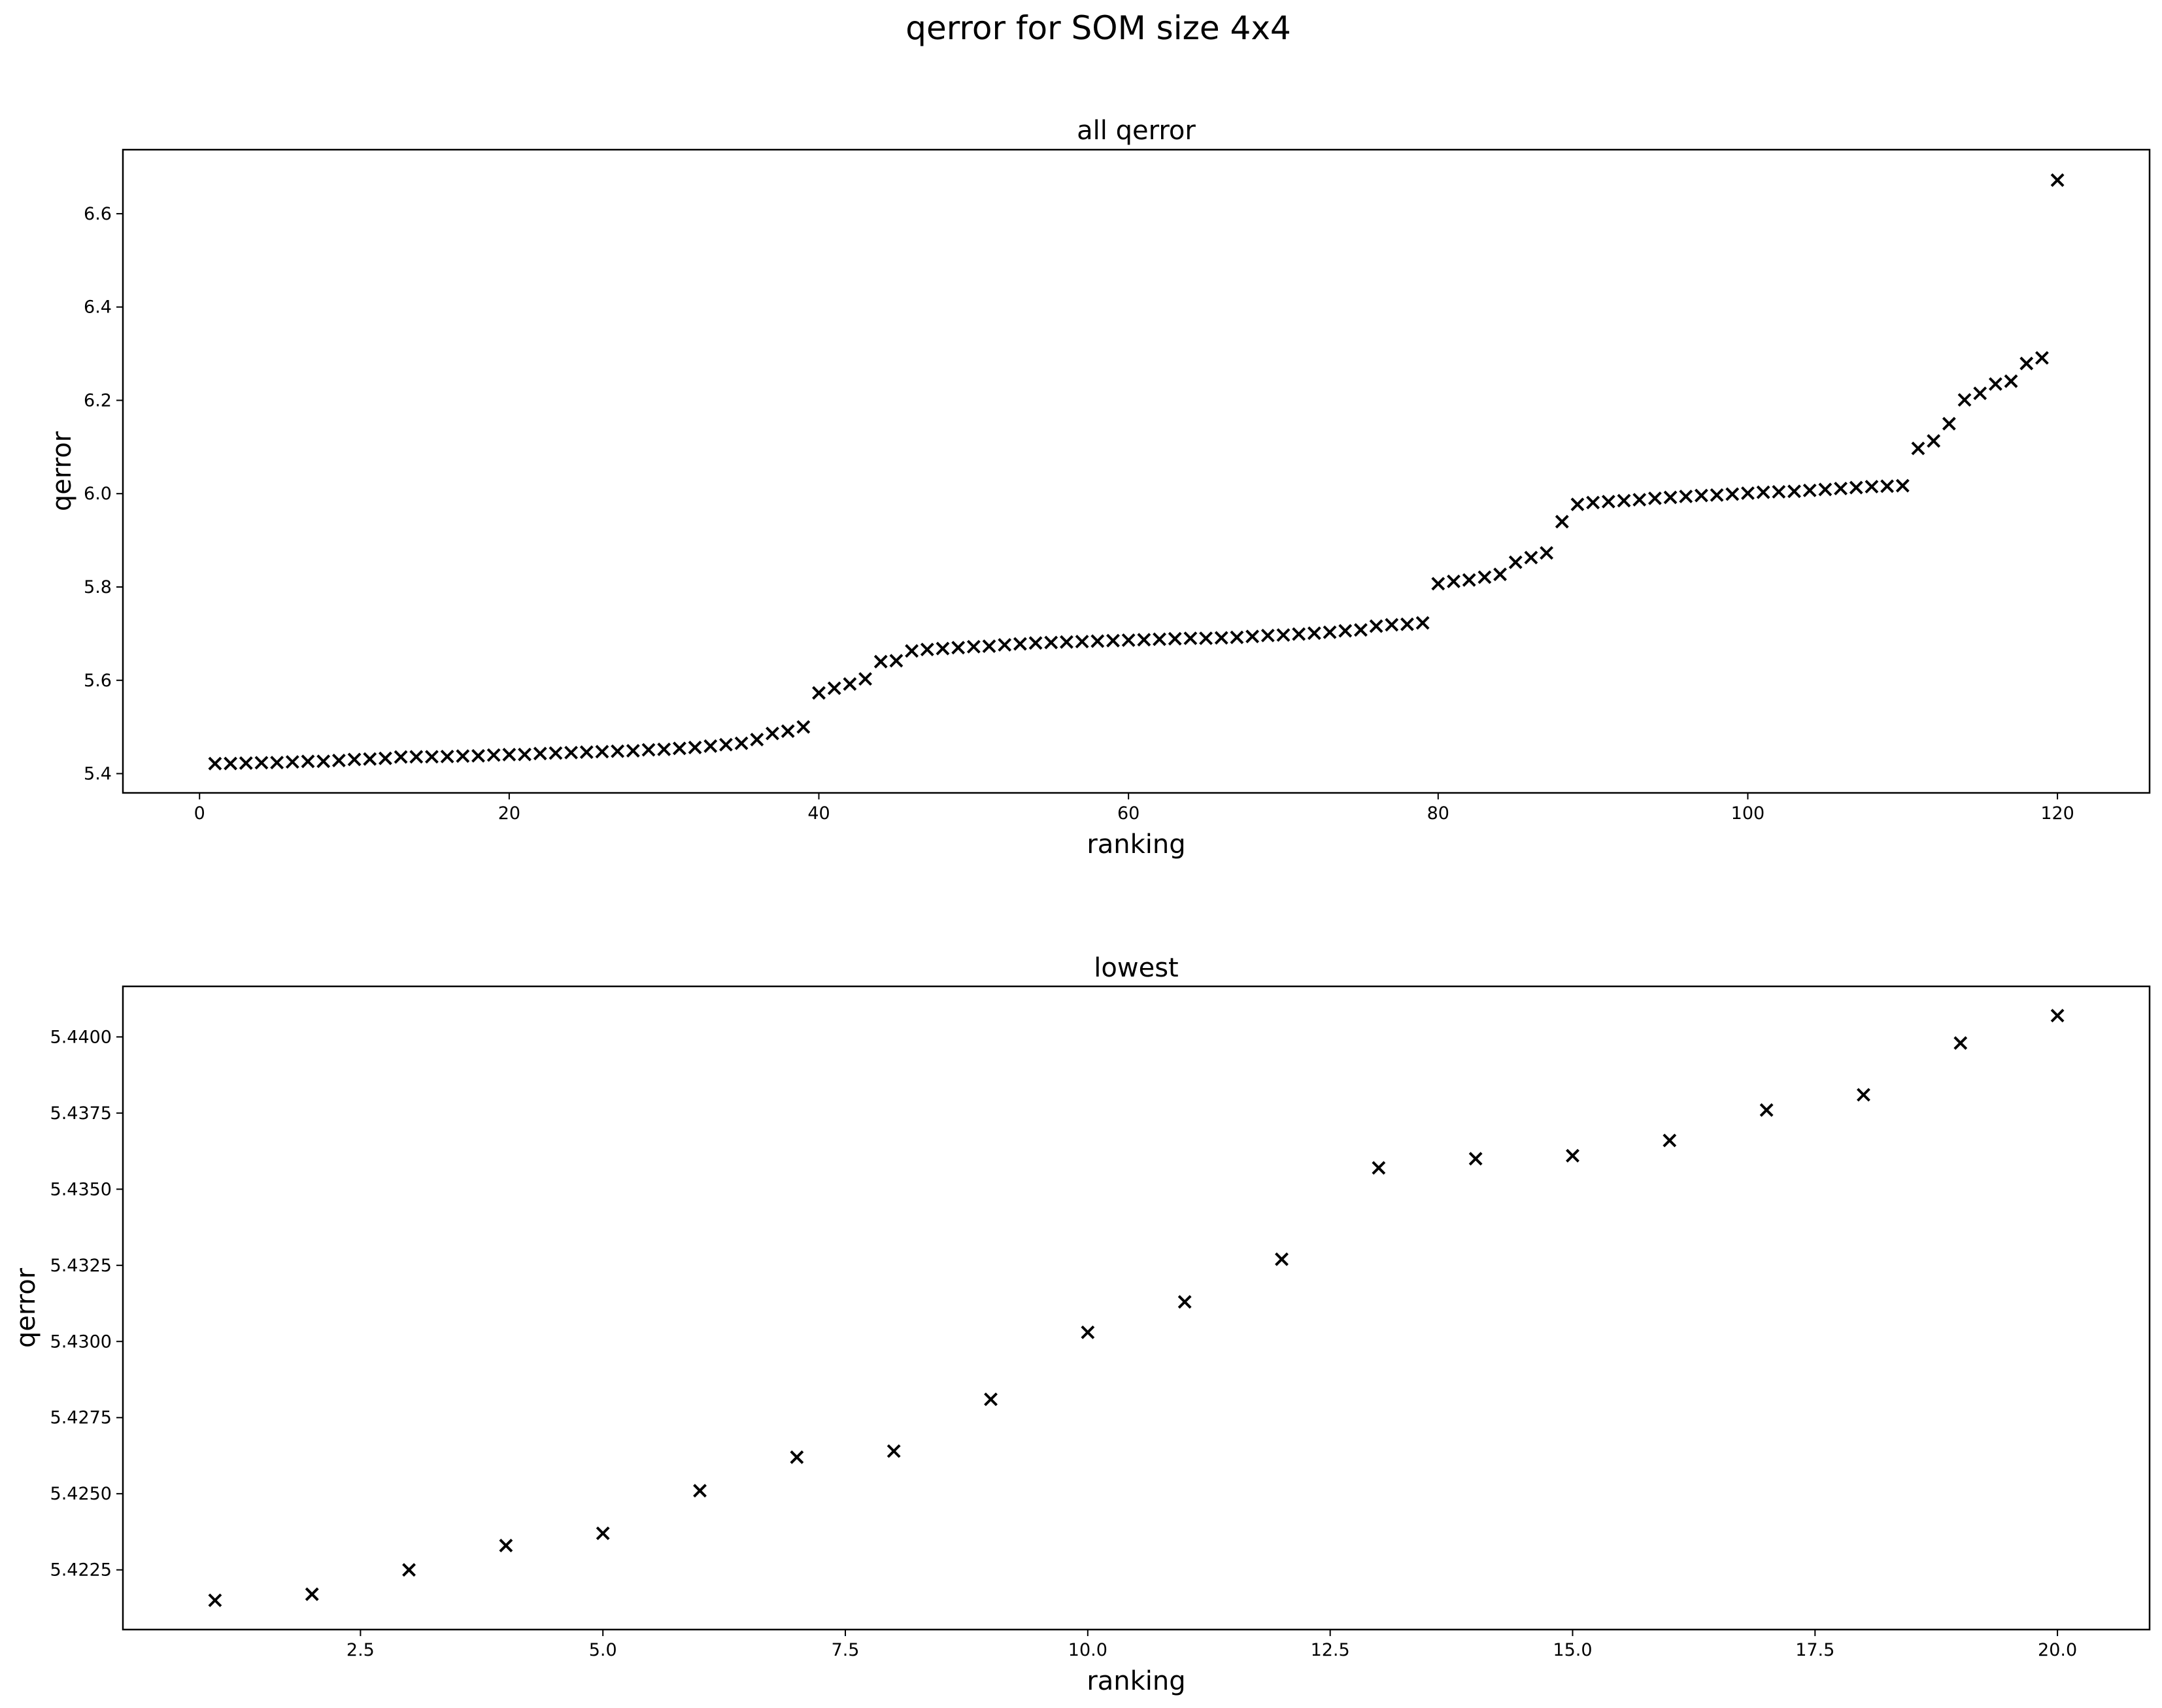 Image resolution: width=2162 pixels, height=1708 pixels. Describe the element at coordinates (81, 1189) in the screenshot. I see `y-tick-label: 5.4350` at that location.